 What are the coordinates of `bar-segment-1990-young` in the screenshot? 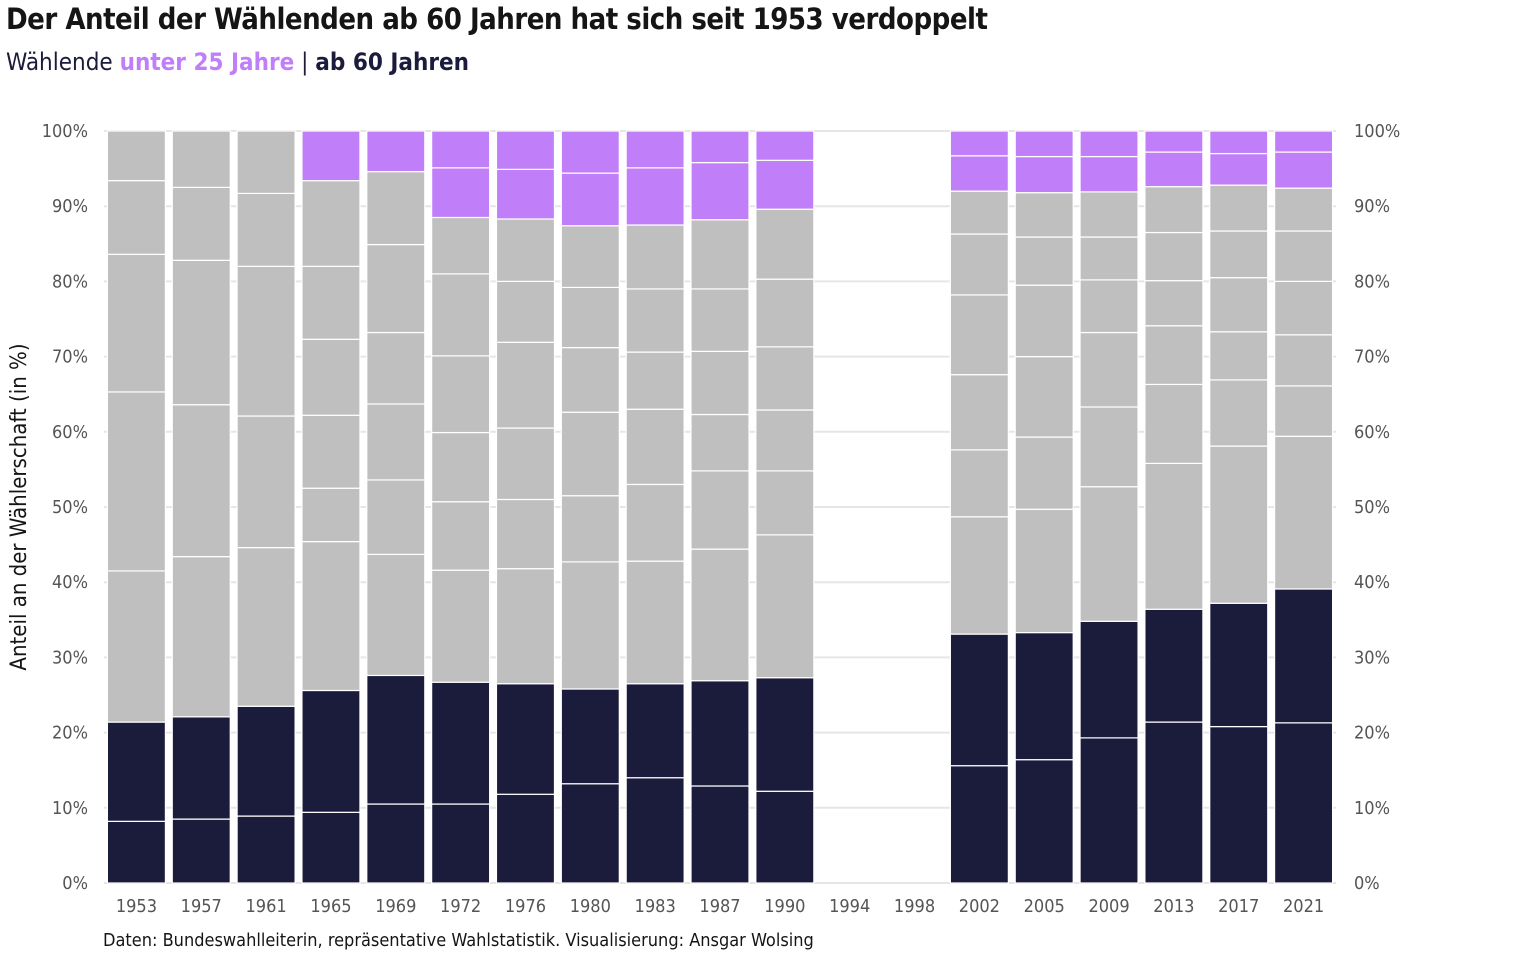 It's located at (785, 184).